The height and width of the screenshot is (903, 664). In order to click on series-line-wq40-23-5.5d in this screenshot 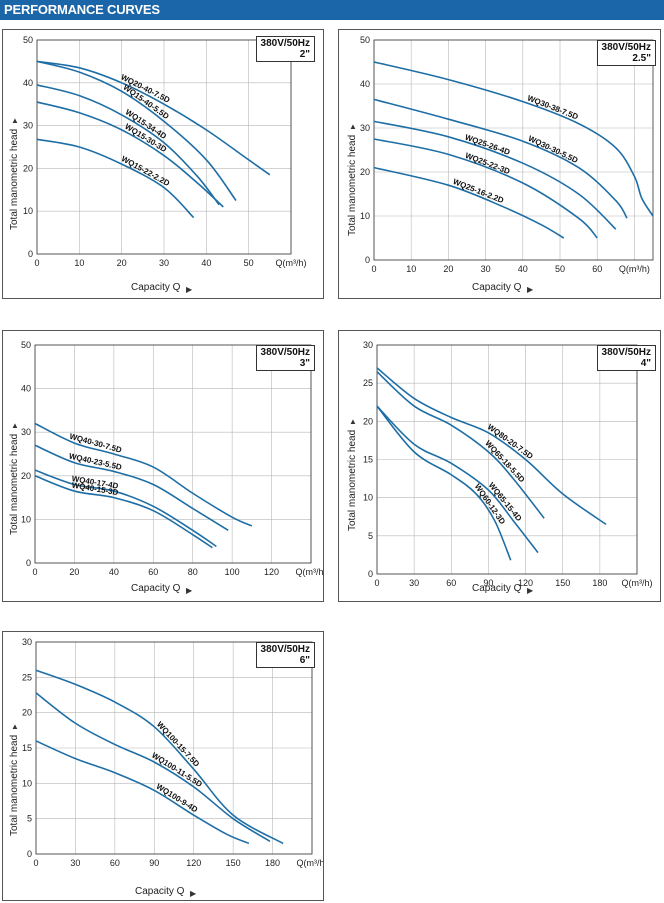, I will do `click(131, 487)`.